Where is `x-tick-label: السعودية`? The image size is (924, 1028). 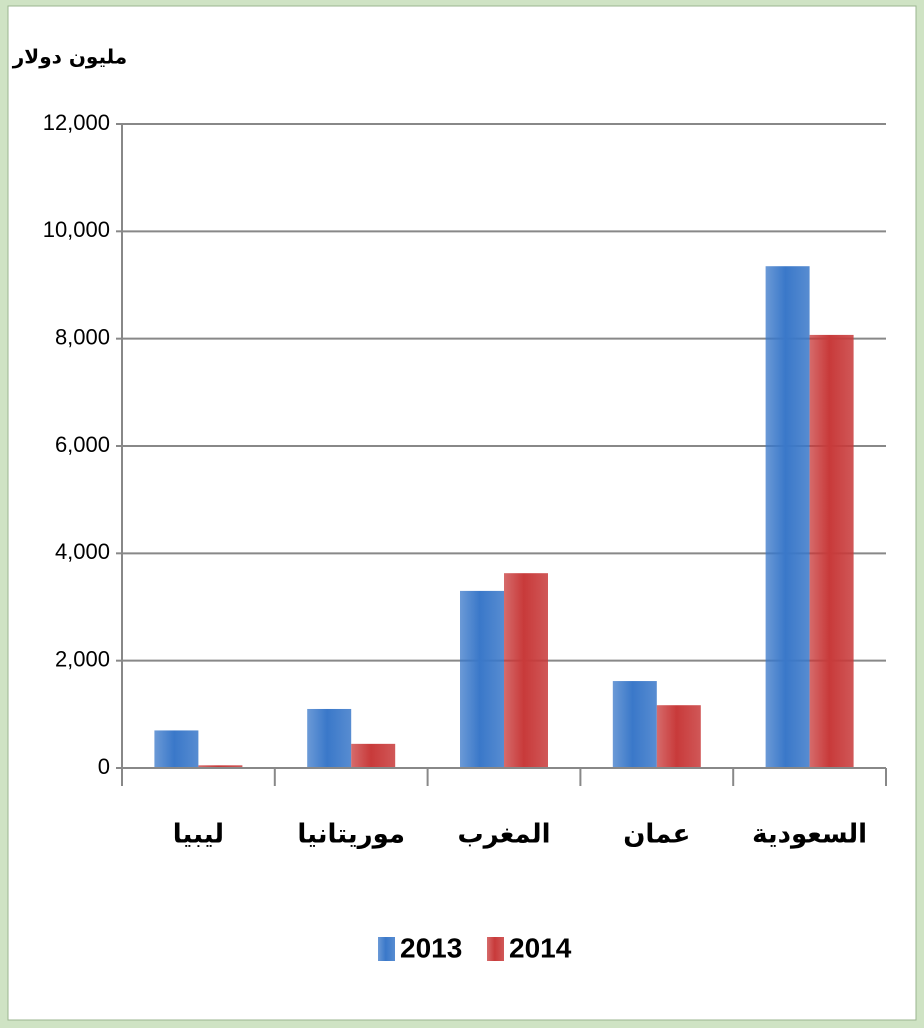
x-tick-label: السعودية is located at coordinates (809, 835).